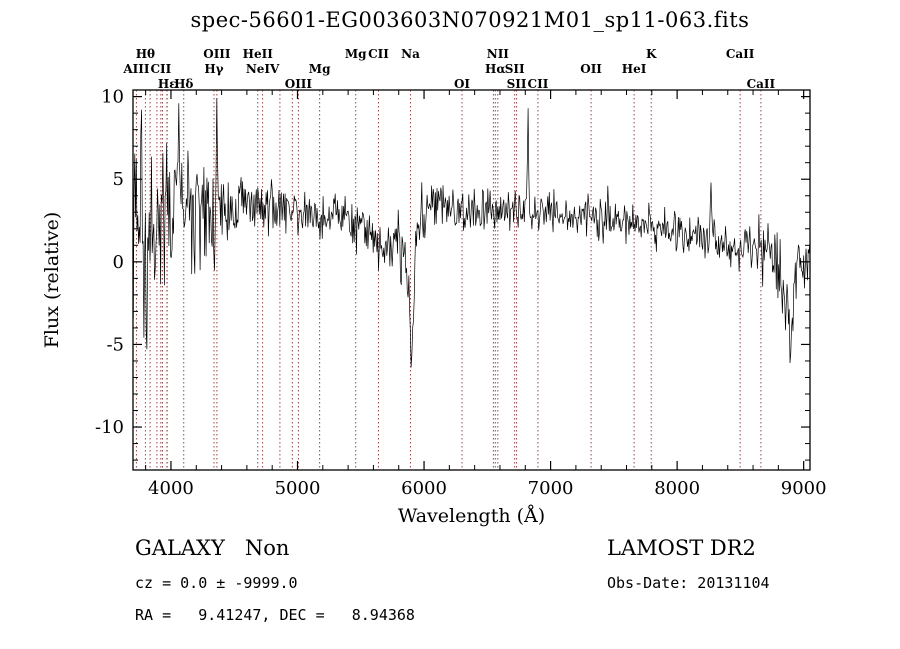 This screenshot has height=649, width=900. I want to click on ra-dec-line: RA = 9.41247, DEC = 8.94368, so click(275, 615).